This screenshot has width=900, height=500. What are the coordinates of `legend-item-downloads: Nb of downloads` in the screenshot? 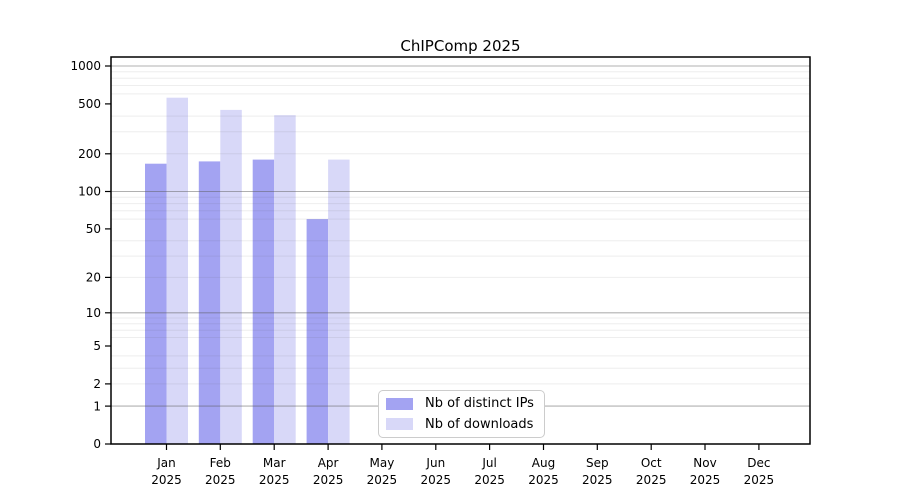 It's located at (465, 424).